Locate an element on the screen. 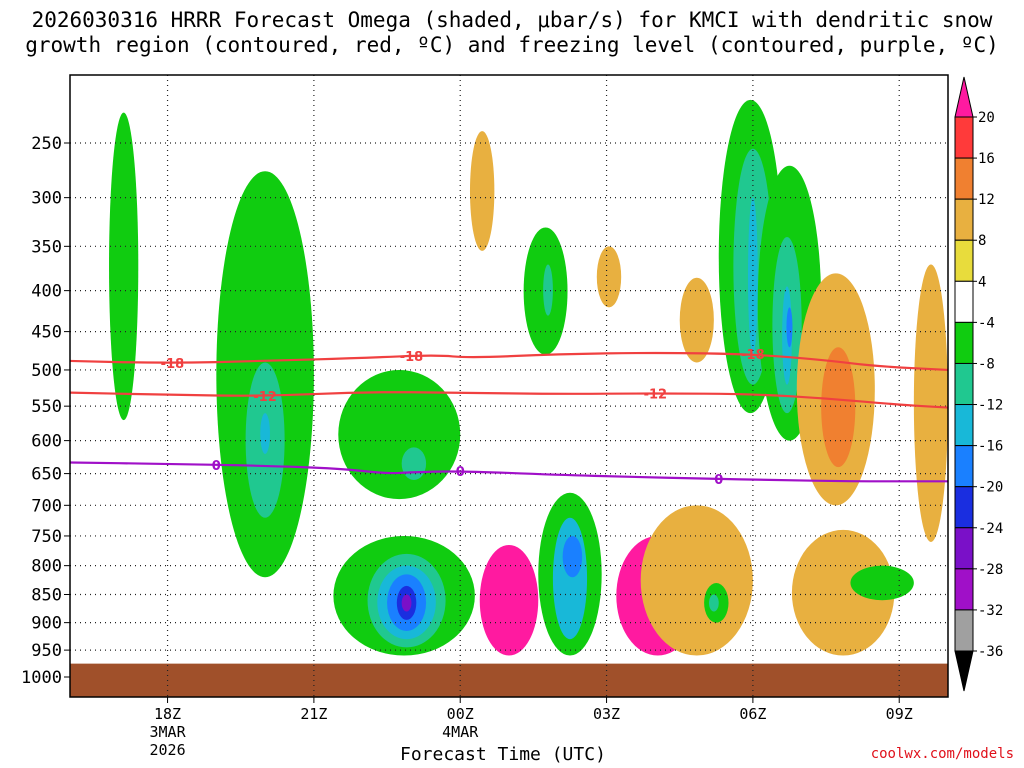  x-tick-label-24-0: 00Z is located at coordinates (460, 714).